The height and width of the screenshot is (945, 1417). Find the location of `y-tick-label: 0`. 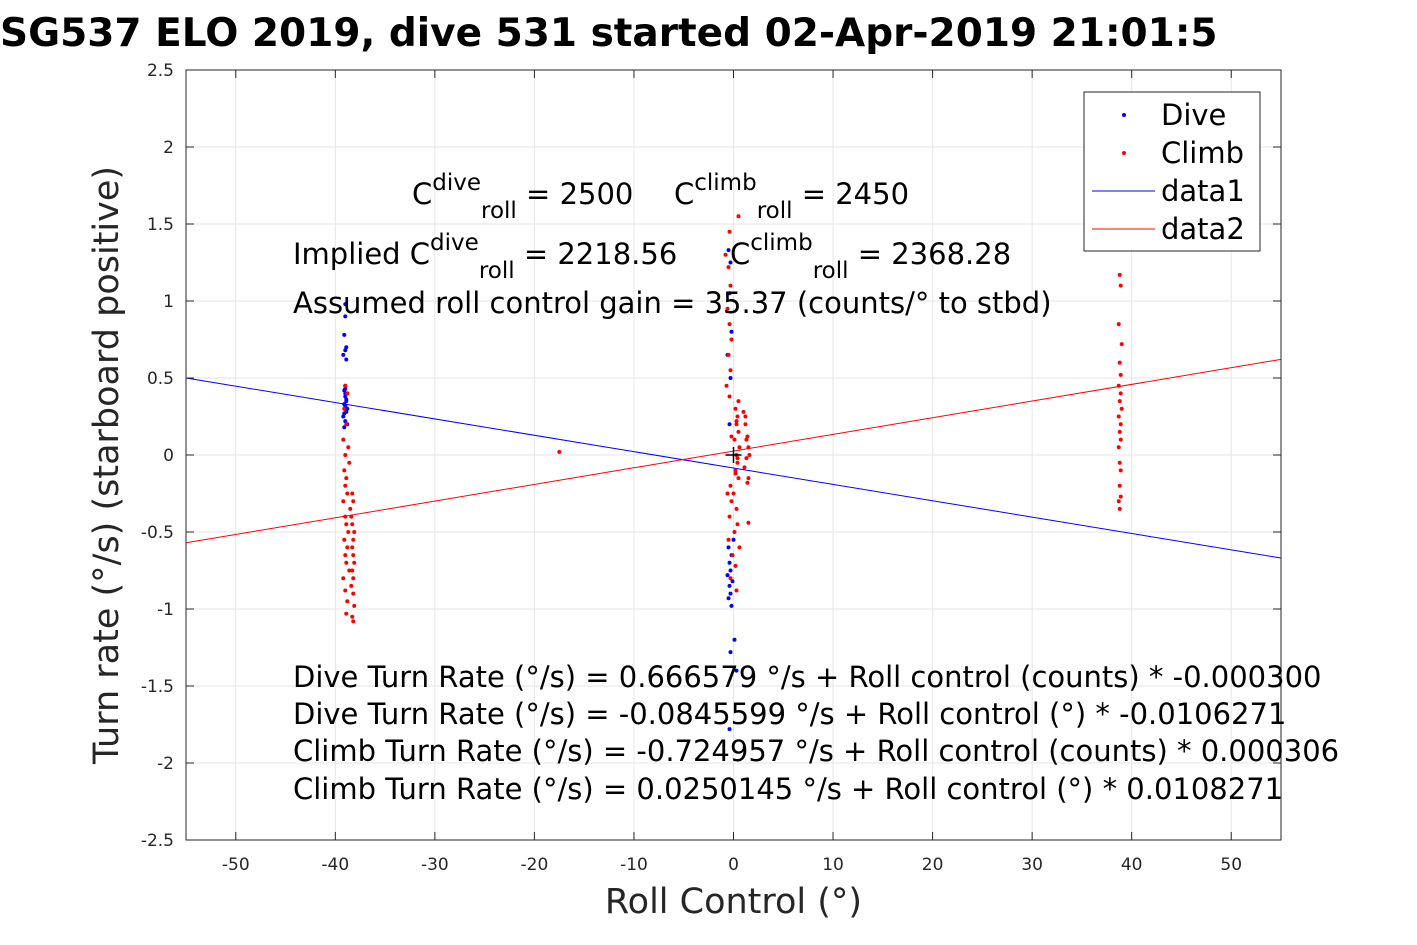

y-tick-label: 0 is located at coordinates (168, 456).